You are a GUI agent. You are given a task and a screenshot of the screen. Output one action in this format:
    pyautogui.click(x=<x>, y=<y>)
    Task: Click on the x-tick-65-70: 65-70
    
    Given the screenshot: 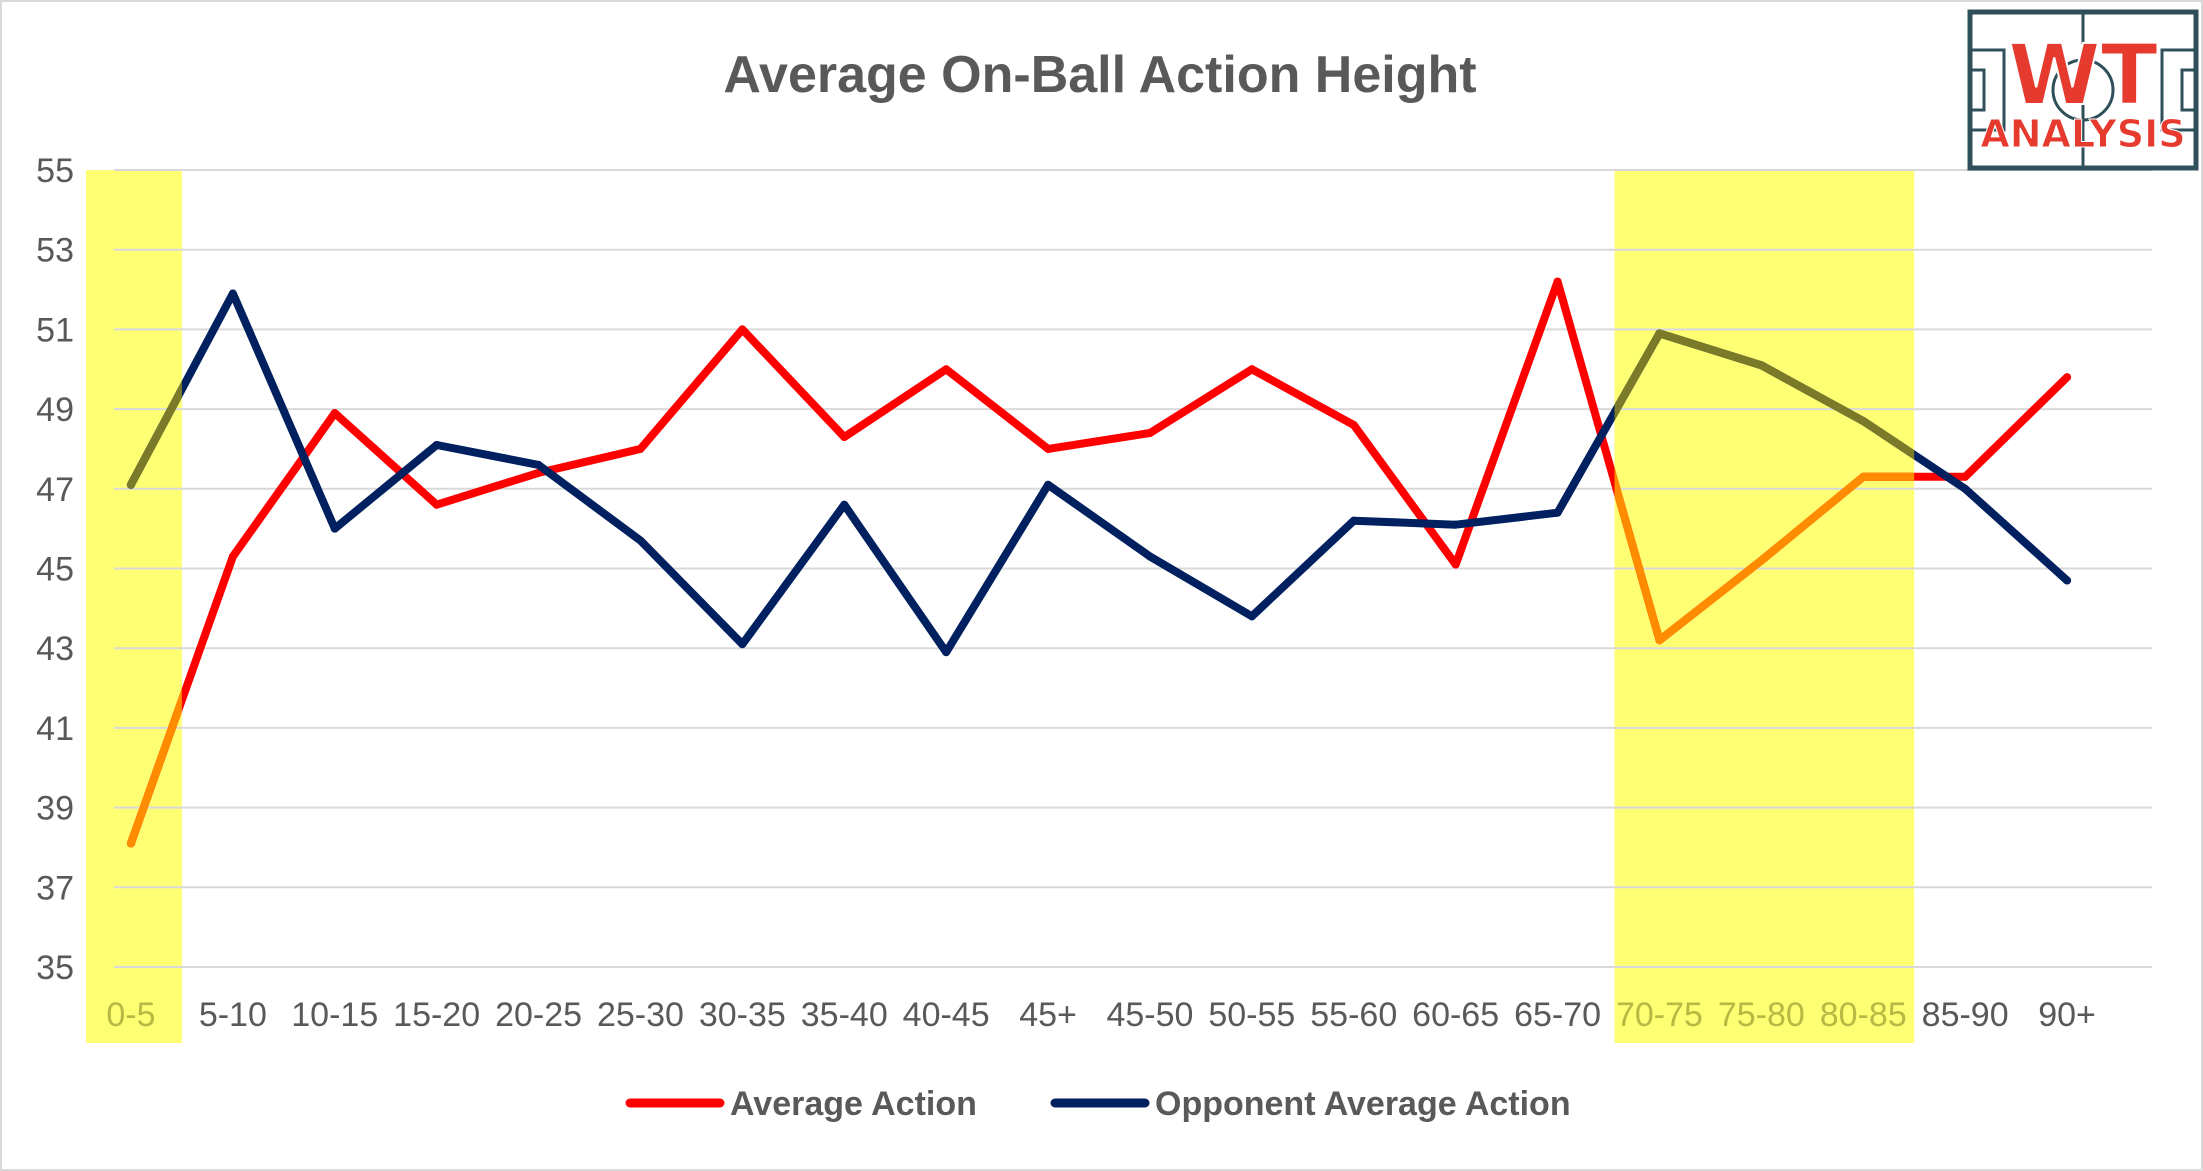 What is the action you would take?
    pyautogui.click(x=1557, y=1015)
    